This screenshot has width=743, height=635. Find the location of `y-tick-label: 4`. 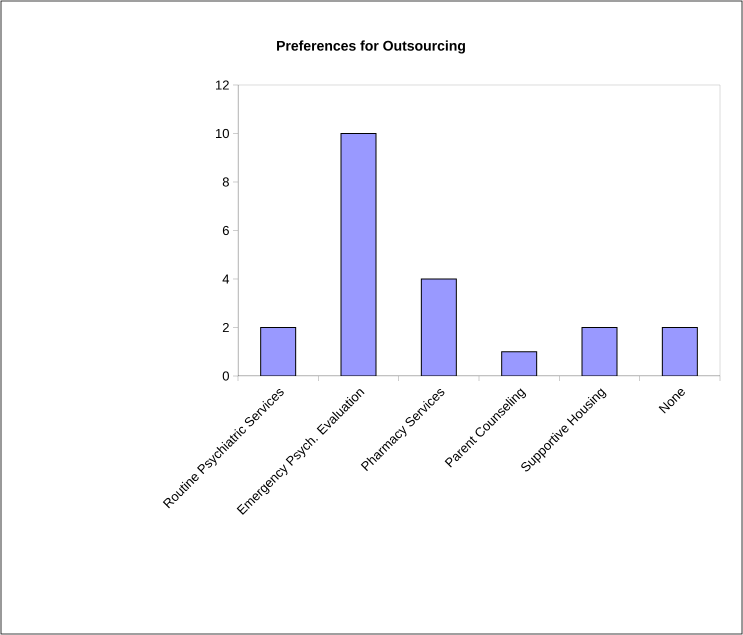

y-tick-label: 4 is located at coordinates (226, 279).